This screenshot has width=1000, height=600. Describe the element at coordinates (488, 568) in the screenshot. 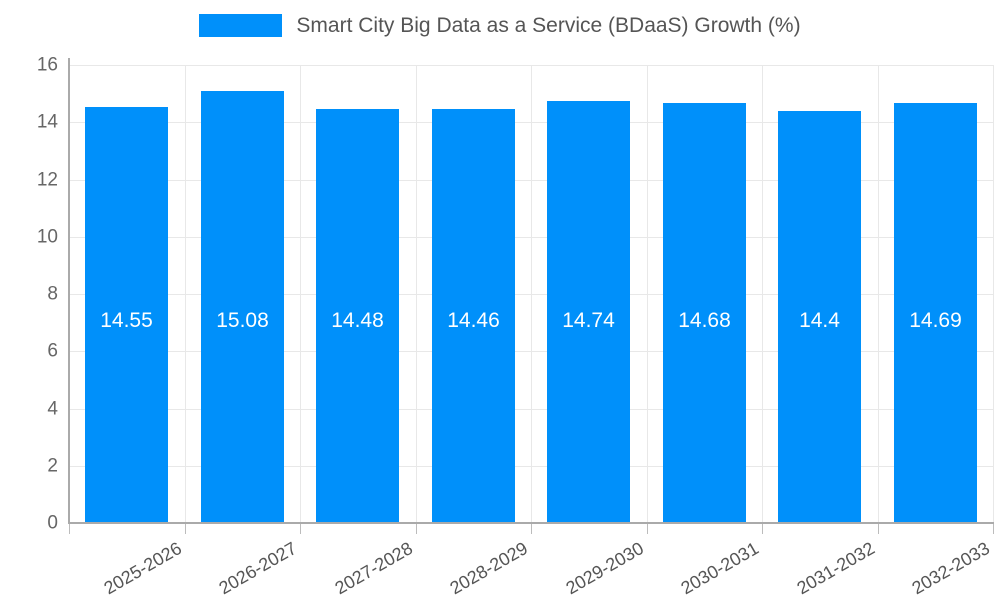

I see `x-axis-tick-label: 2028-2029` at that location.